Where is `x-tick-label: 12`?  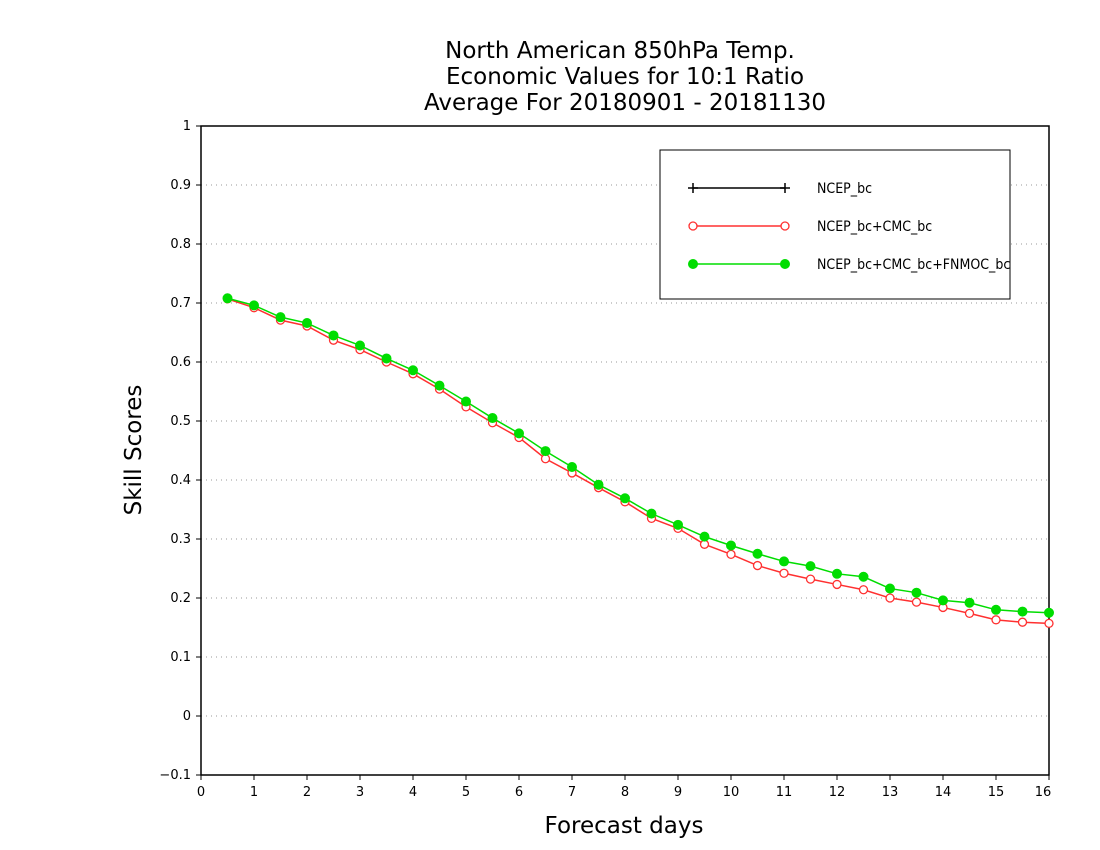
x-tick-label: 12 is located at coordinates (837, 792).